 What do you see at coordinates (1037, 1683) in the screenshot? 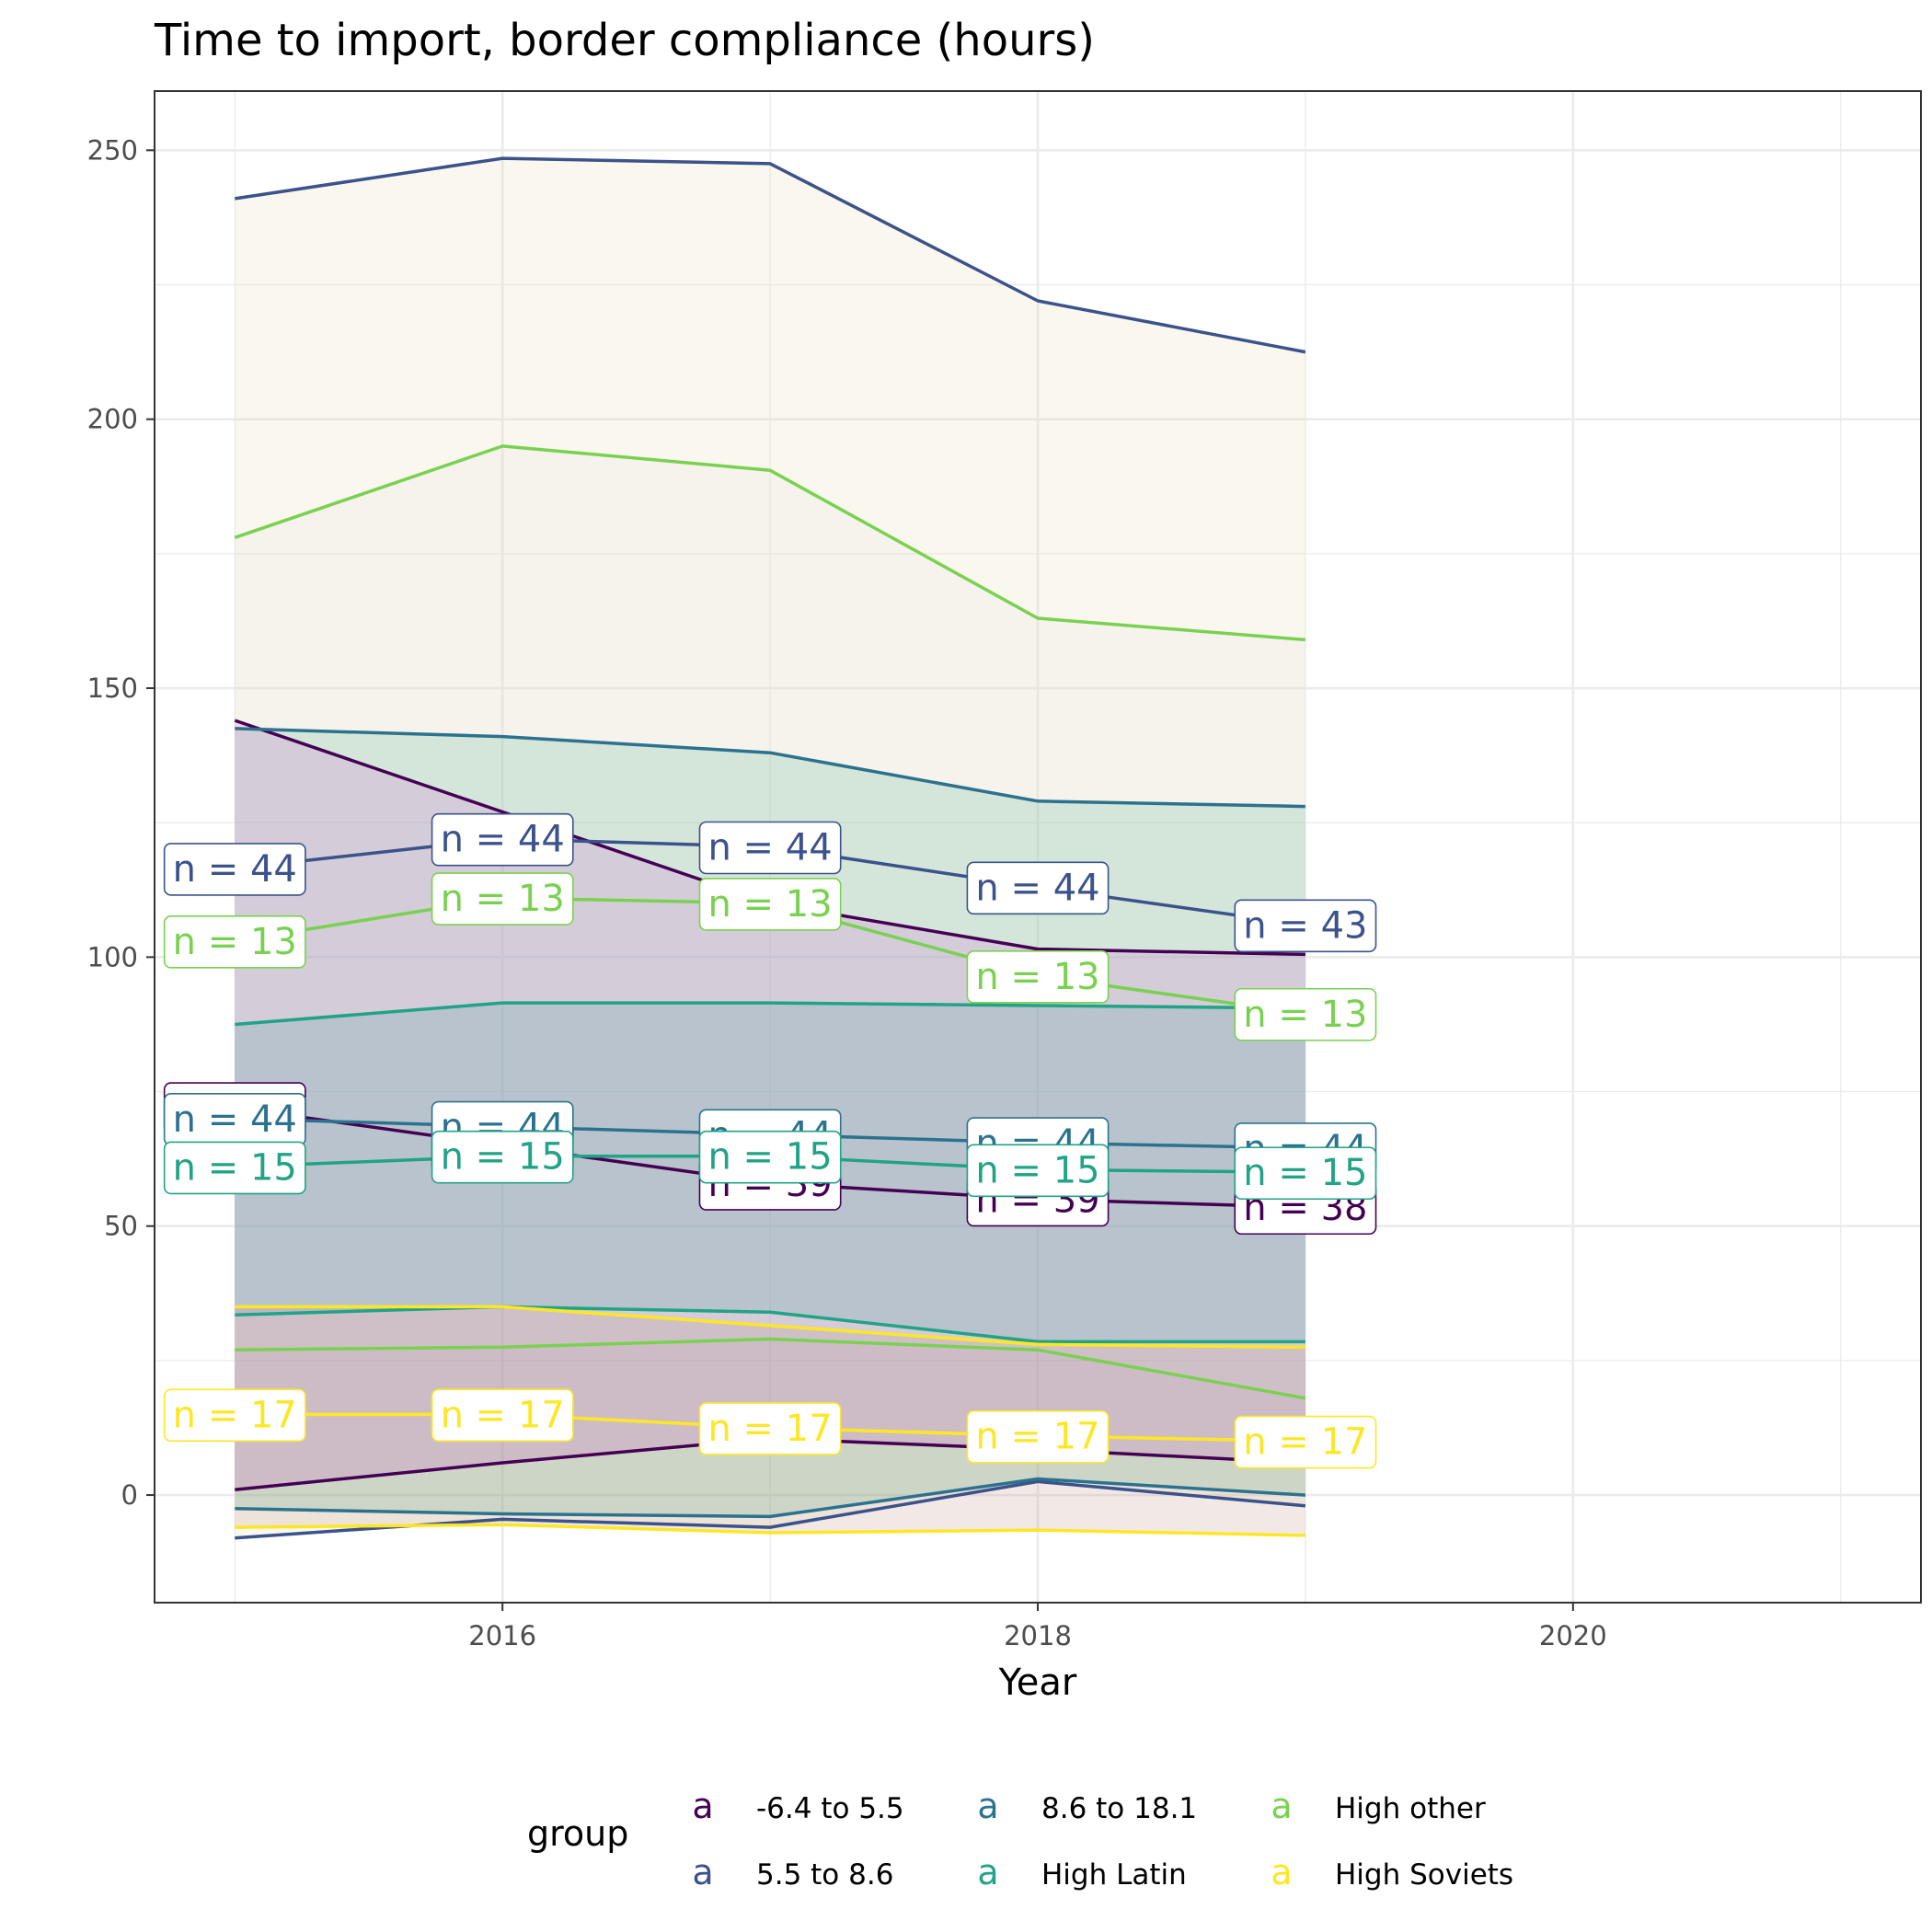
I see `x-axis-title: Year` at bounding box center [1037, 1683].